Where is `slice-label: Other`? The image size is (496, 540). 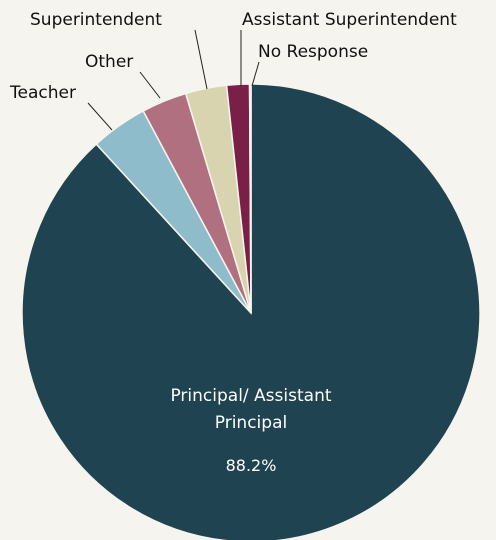 slice-label: Other is located at coordinates (109, 62).